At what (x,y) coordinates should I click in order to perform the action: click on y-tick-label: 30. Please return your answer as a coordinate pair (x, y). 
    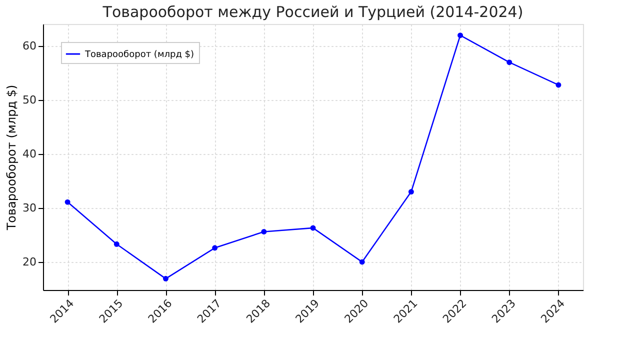
    Looking at the image, I should click on (29, 207).